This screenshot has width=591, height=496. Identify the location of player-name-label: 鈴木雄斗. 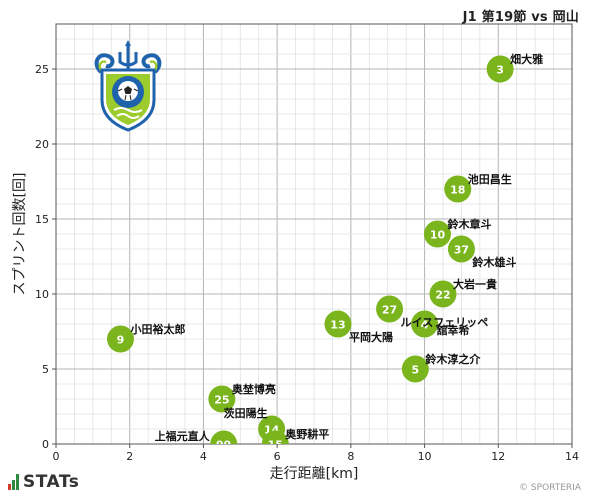
(494, 262).